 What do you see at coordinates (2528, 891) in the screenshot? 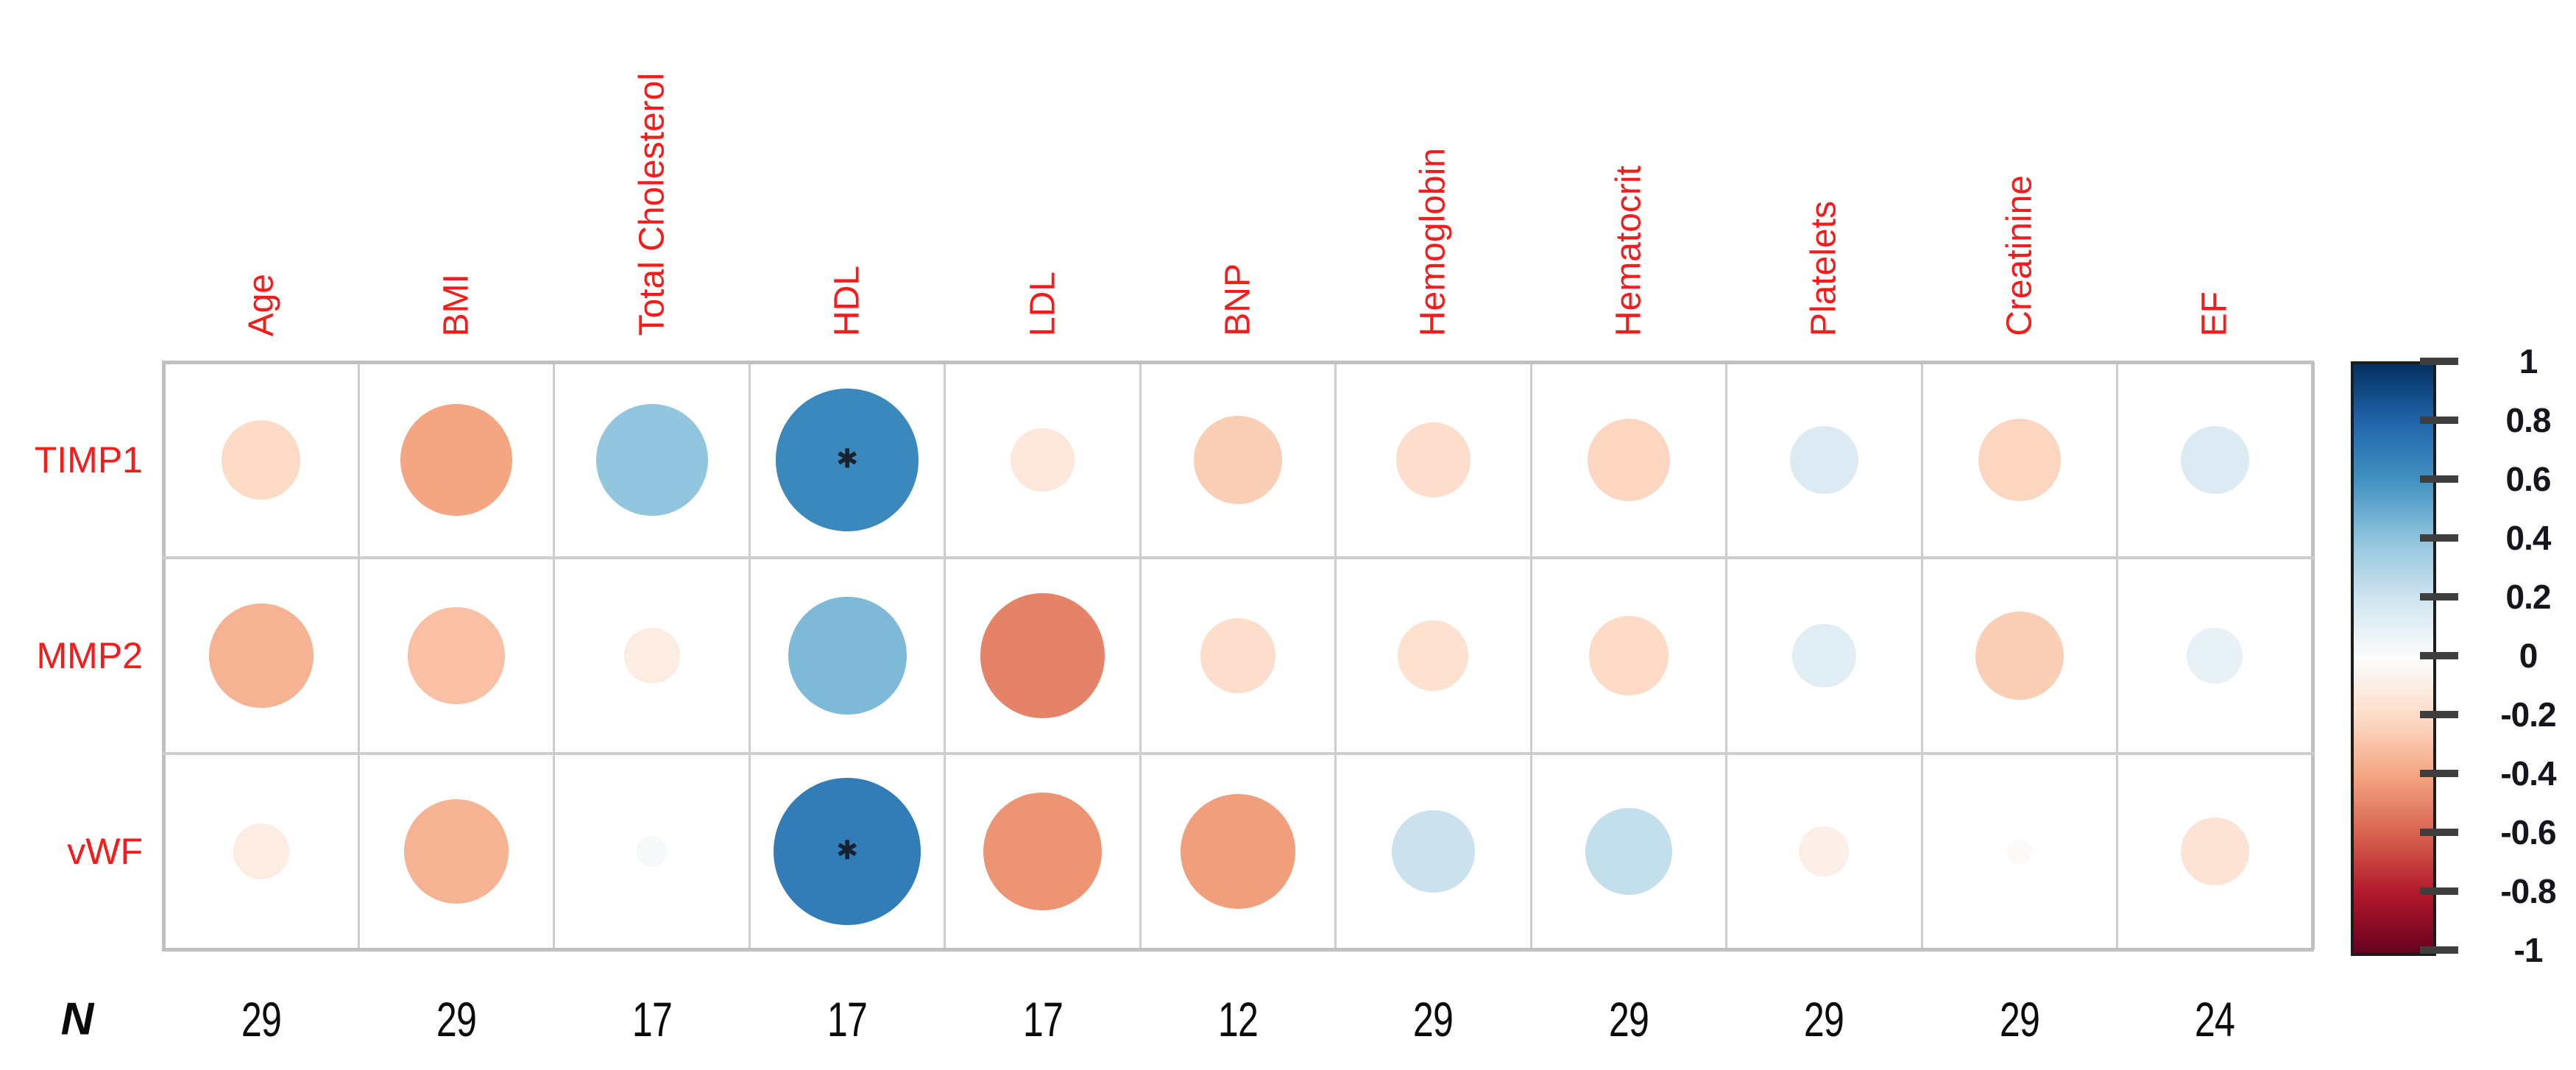
I see `legend-tick-label: -0.8` at bounding box center [2528, 891].